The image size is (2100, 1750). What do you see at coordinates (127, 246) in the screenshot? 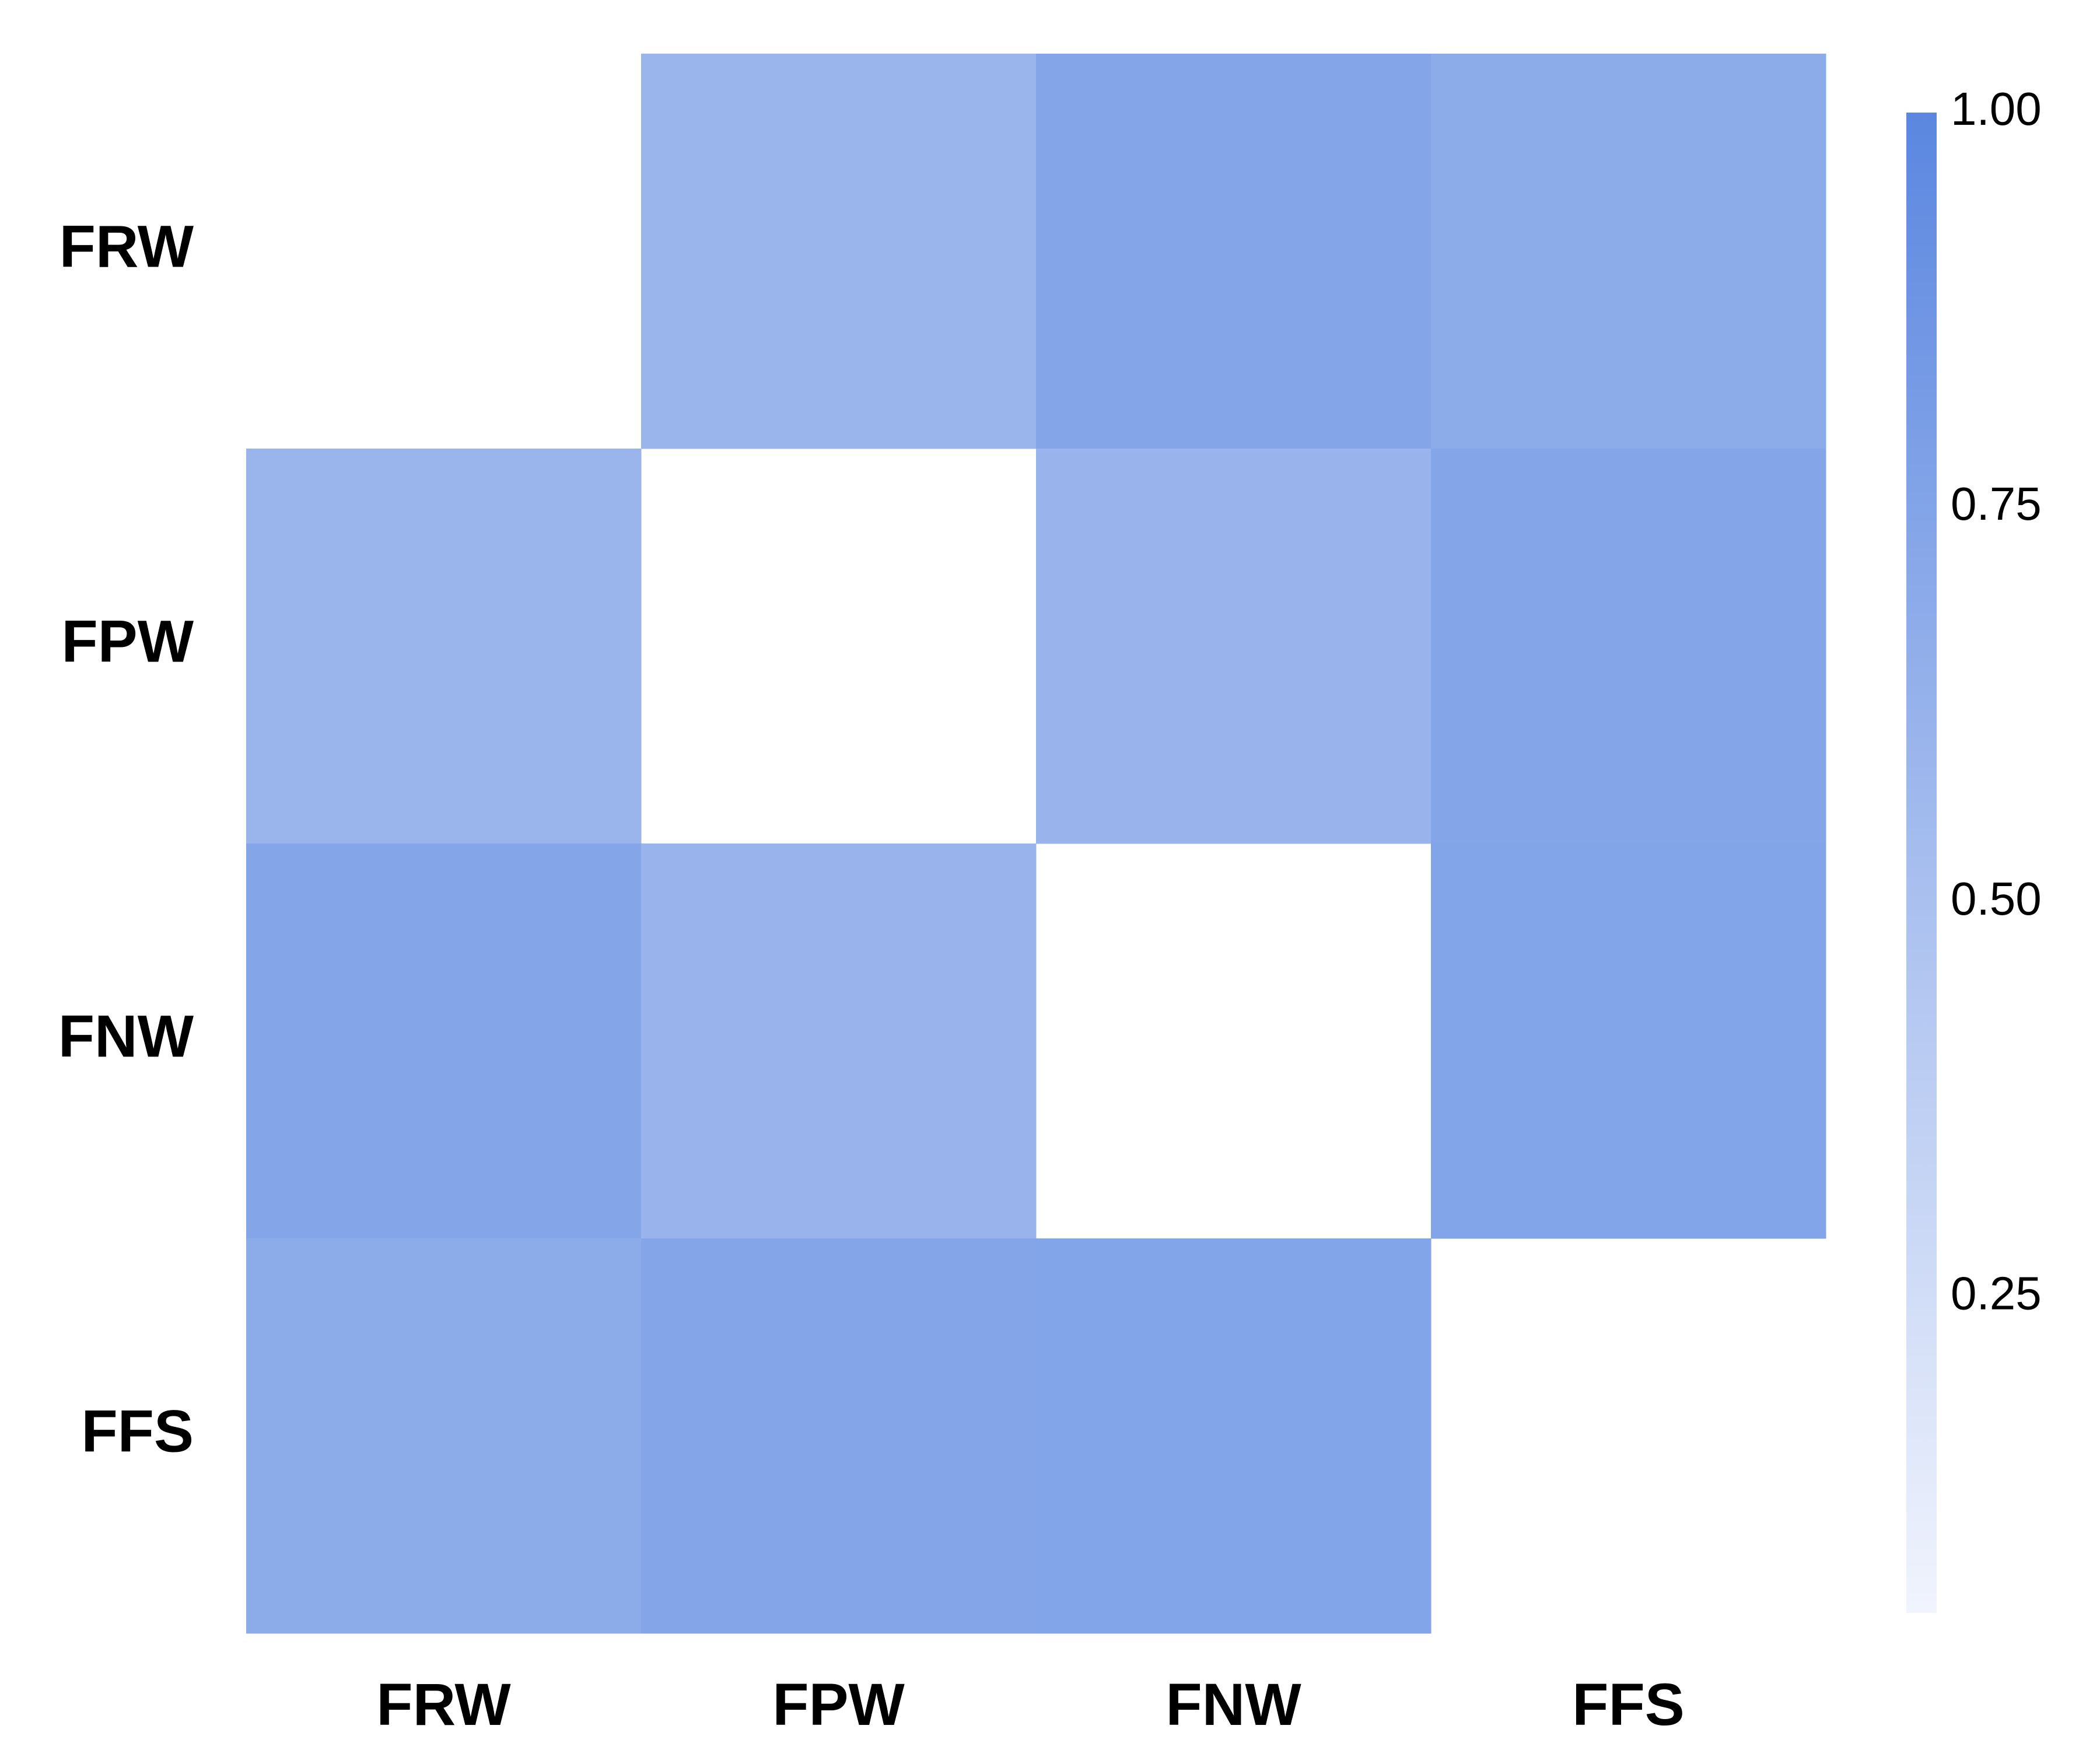
I see `row-label-frw: FRW` at bounding box center [127, 246].